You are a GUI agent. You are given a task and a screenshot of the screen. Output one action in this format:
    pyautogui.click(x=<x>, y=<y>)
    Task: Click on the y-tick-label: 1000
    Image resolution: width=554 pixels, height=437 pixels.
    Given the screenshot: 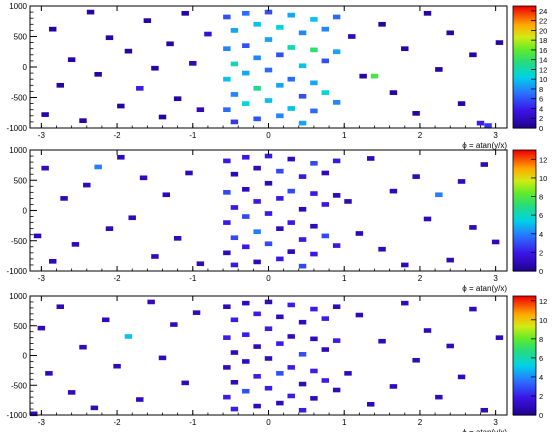 What is the action you would take?
    pyautogui.click(x=18, y=6)
    